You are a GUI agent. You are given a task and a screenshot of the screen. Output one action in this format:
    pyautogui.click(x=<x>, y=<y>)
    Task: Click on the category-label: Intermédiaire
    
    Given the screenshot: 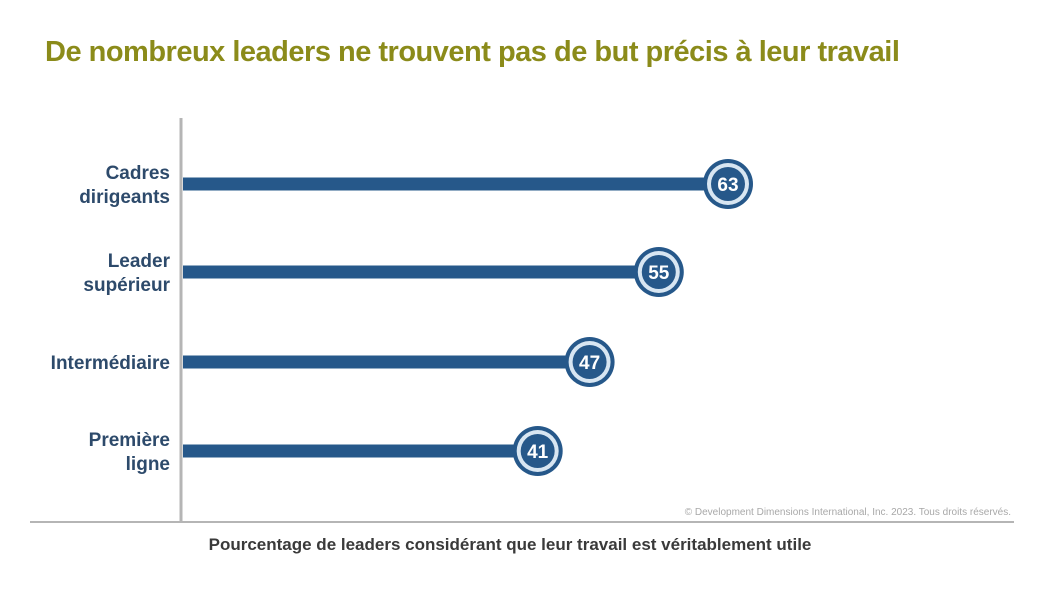 What is the action you would take?
    pyautogui.click(x=110, y=363)
    